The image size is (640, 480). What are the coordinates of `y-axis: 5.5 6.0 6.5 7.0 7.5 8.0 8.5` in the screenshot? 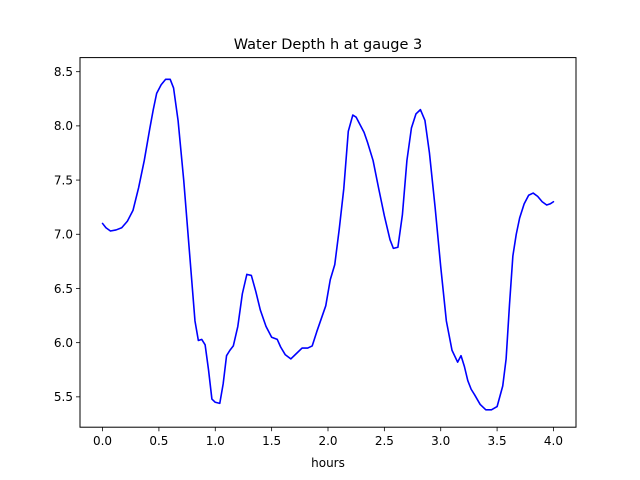 It's located at (67, 234).